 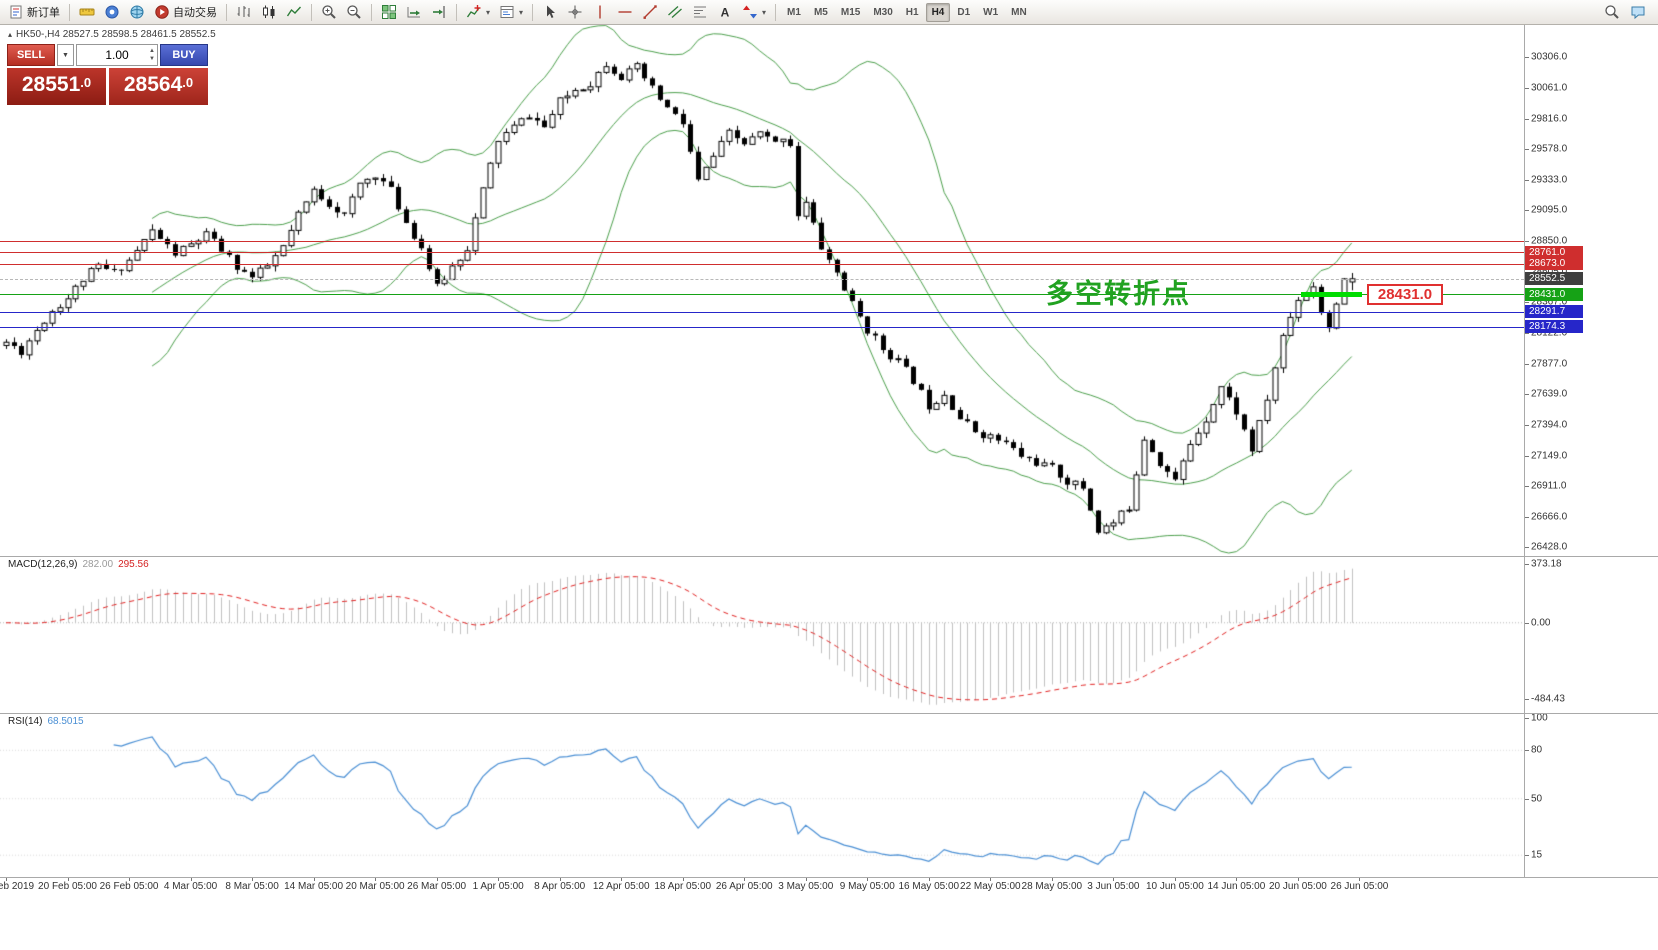 What do you see at coordinates (1549, 88) in the screenshot?
I see `price-axis-tick: 30061.0` at bounding box center [1549, 88].